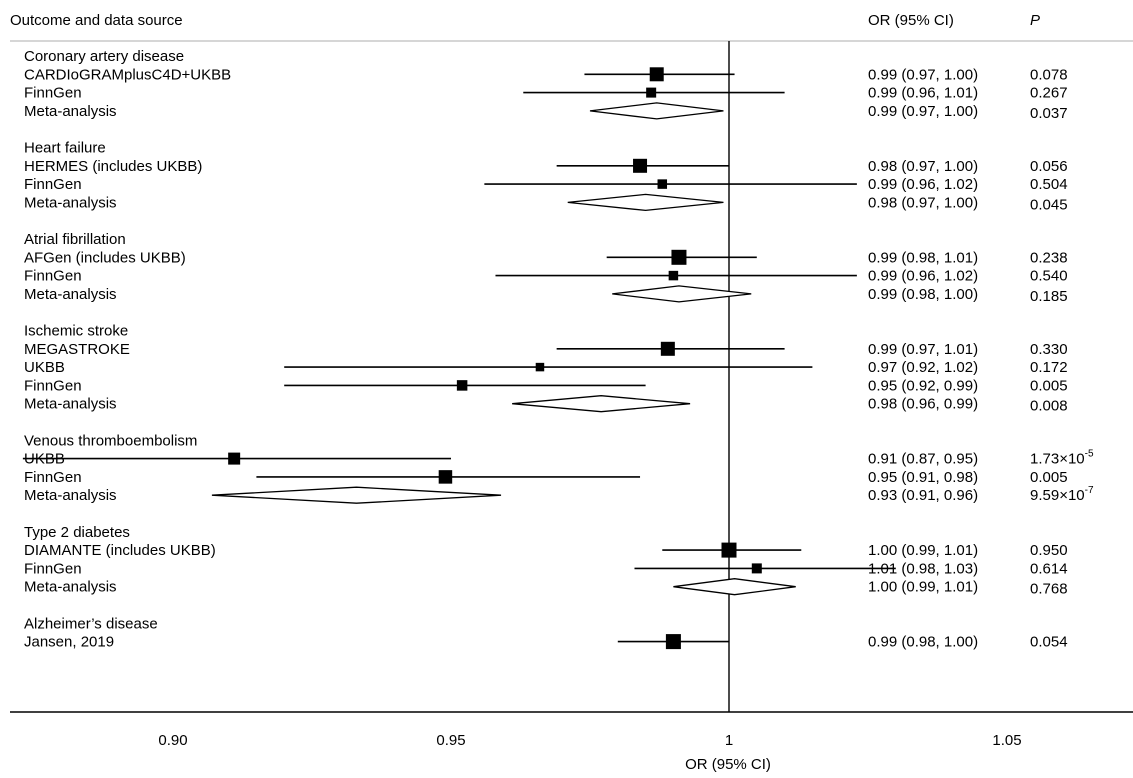 The height and width of the screenshot is (778, 1133). Describe the element at coordinates (172, 740) in the screenshot. I see `x-tick-label: 0.90` at that location.